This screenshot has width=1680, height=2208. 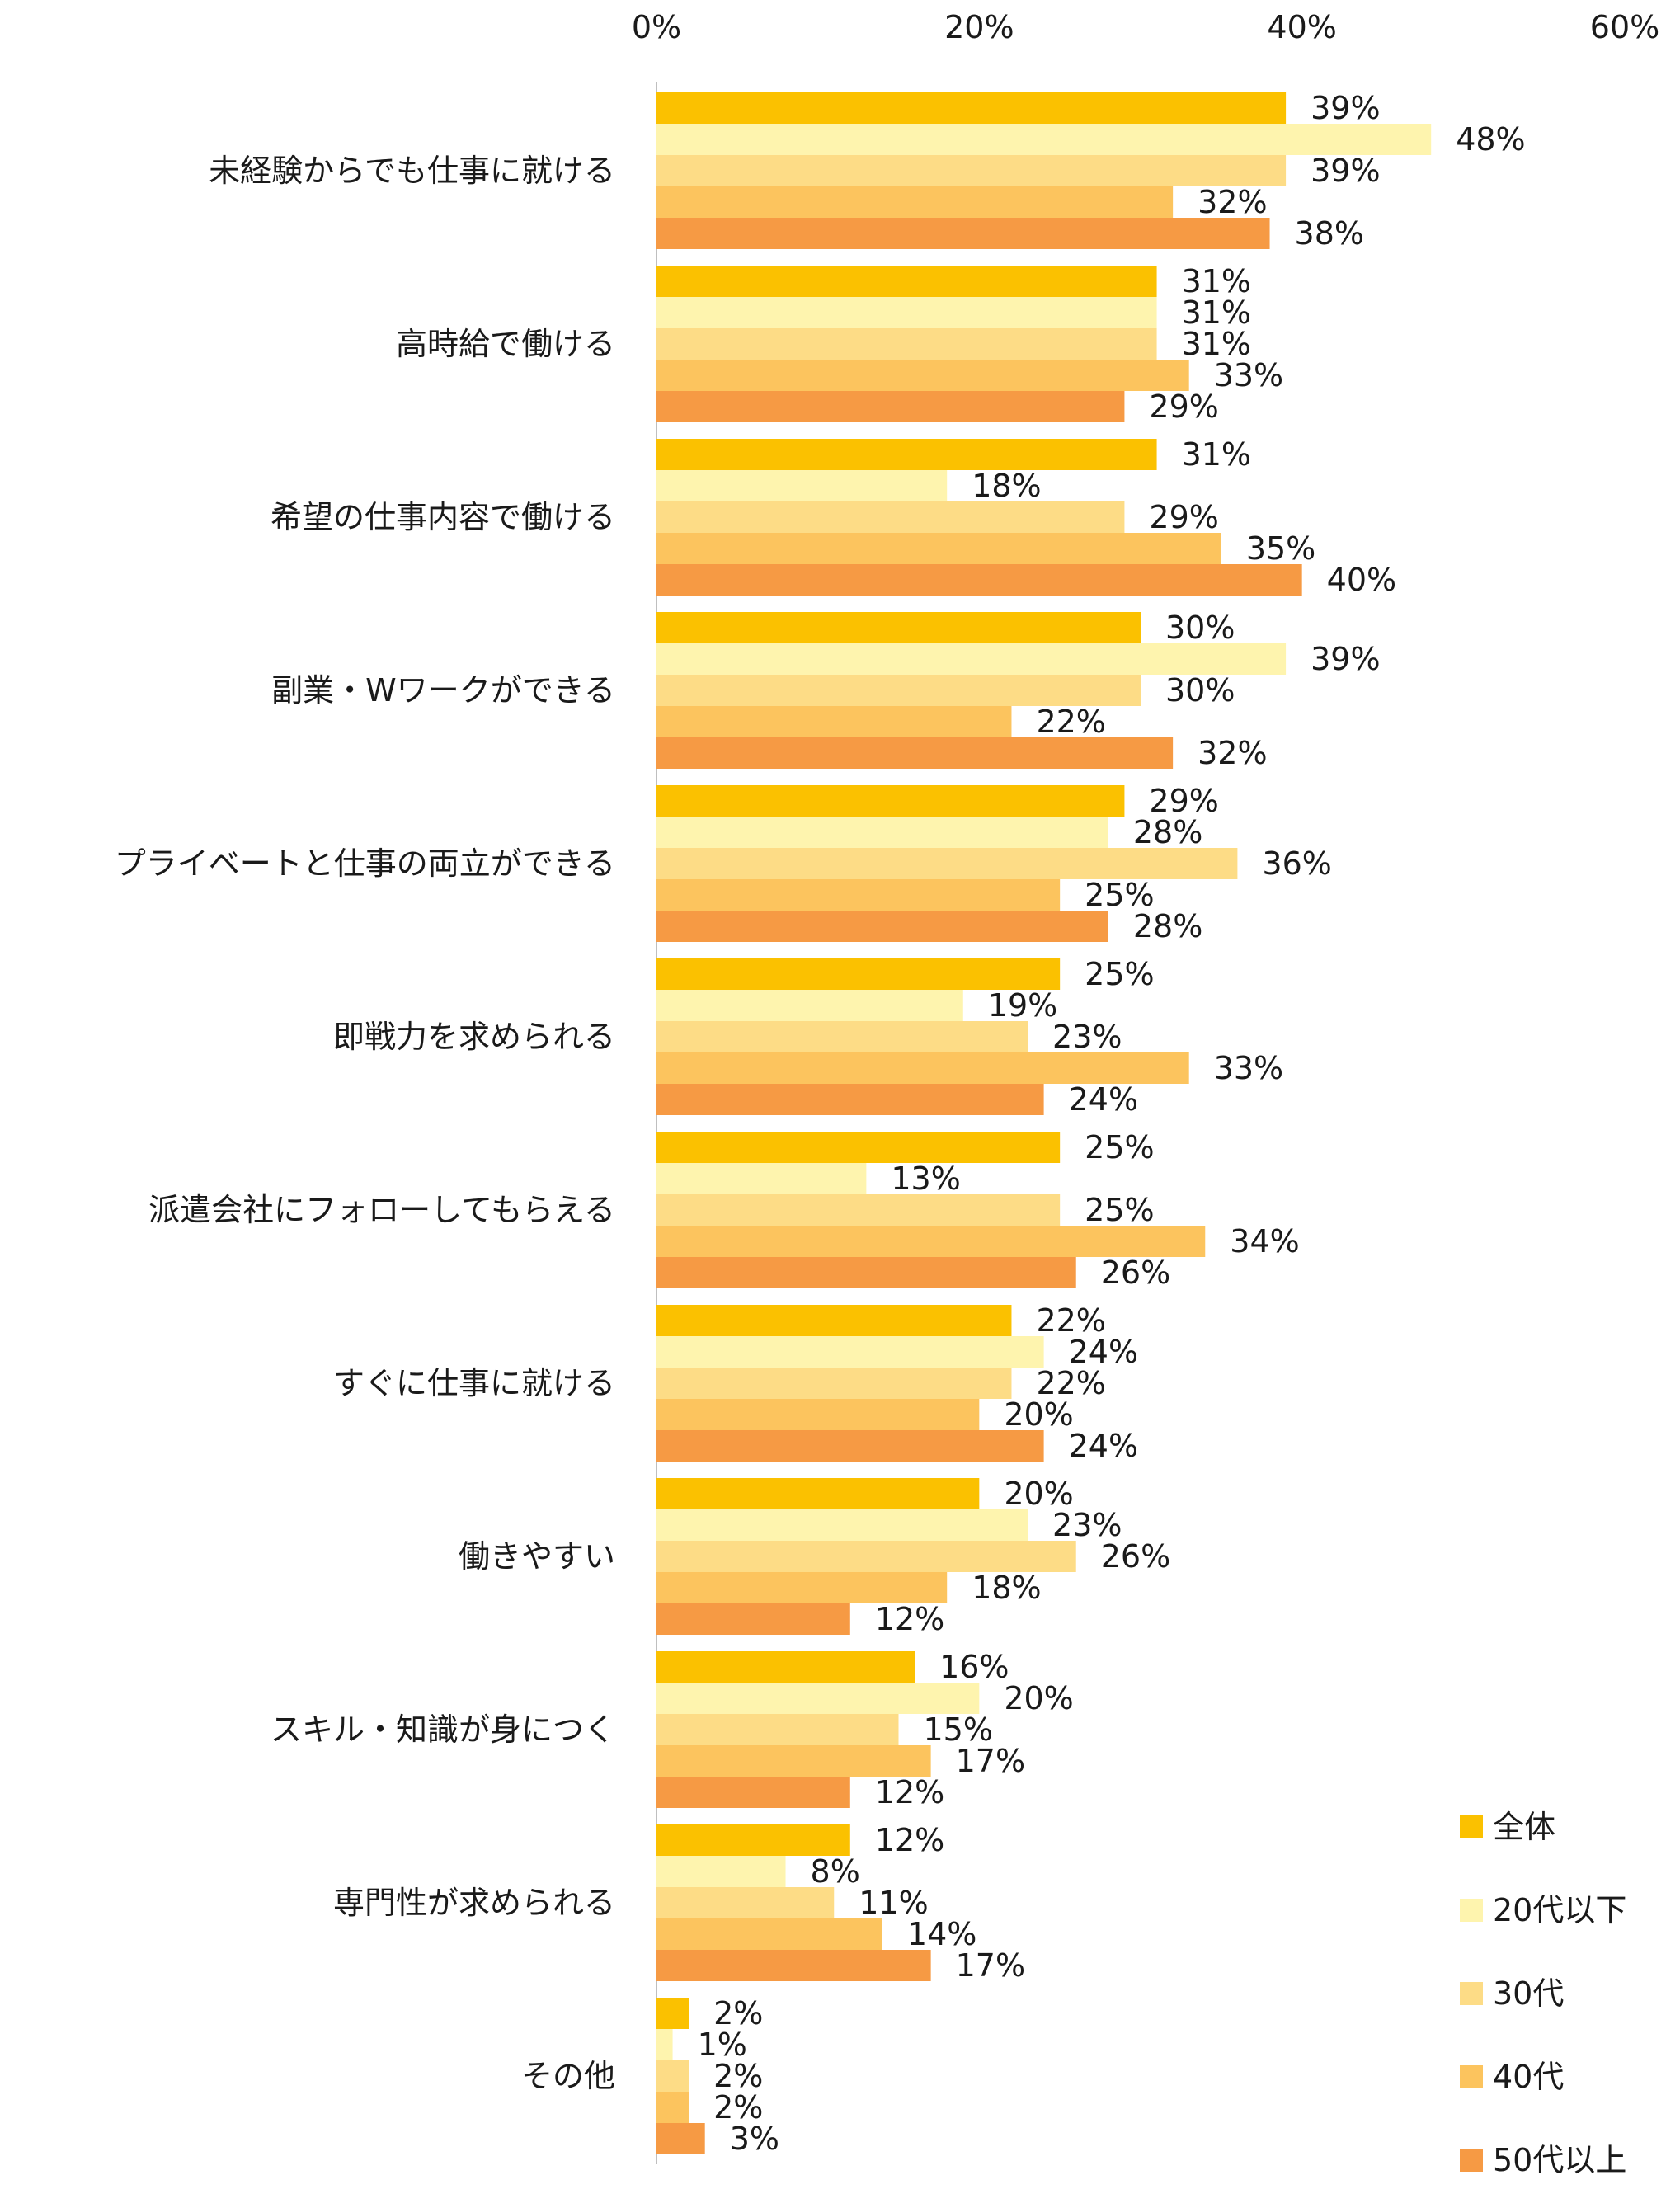 What do you see at coordinates (1135, 1273) in the screenshot?
I see `data-label: 26%` at bounding box center [1135, 1273].